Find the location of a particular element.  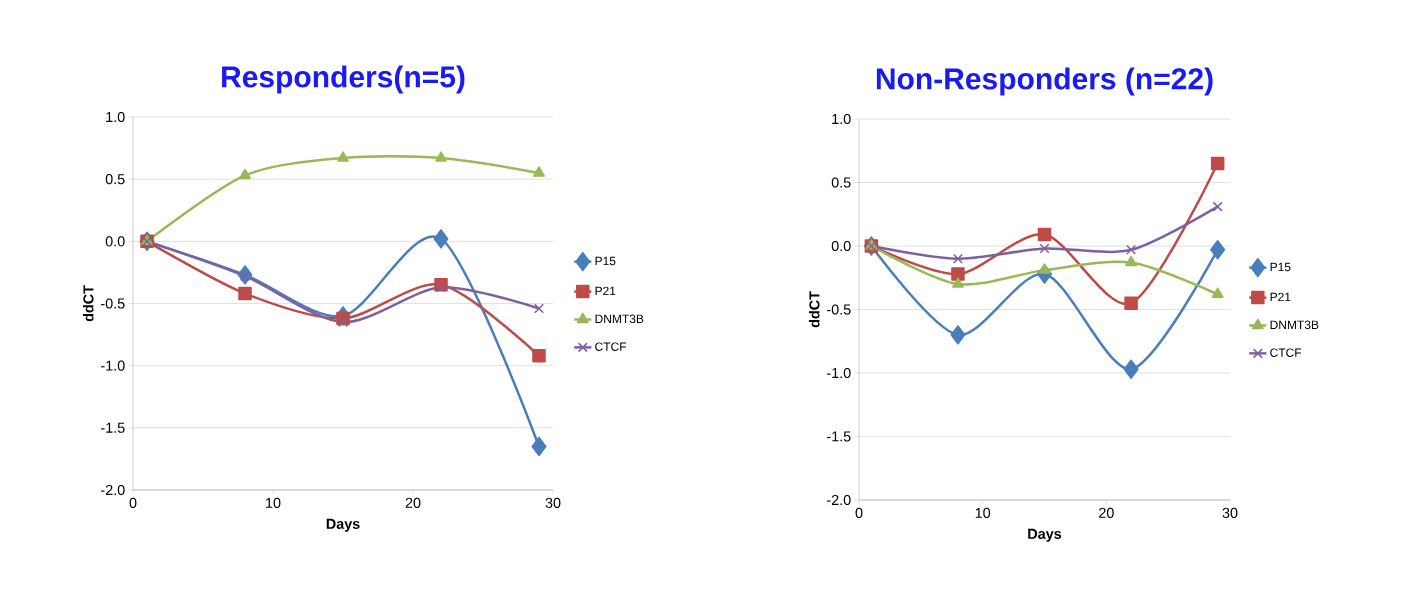

chart-title: Responders(n=5) is located at coordinates (343, 79).